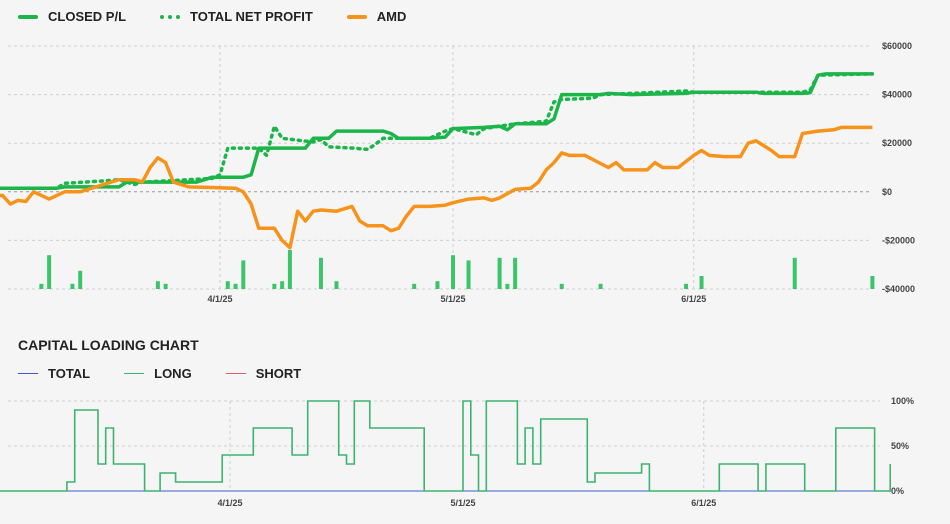 This screenshot has width=950, height=524. I want to click on top-chart-legend: CLOSED P/L TOTAL NET PROFIT AMD, so click(229, 16).